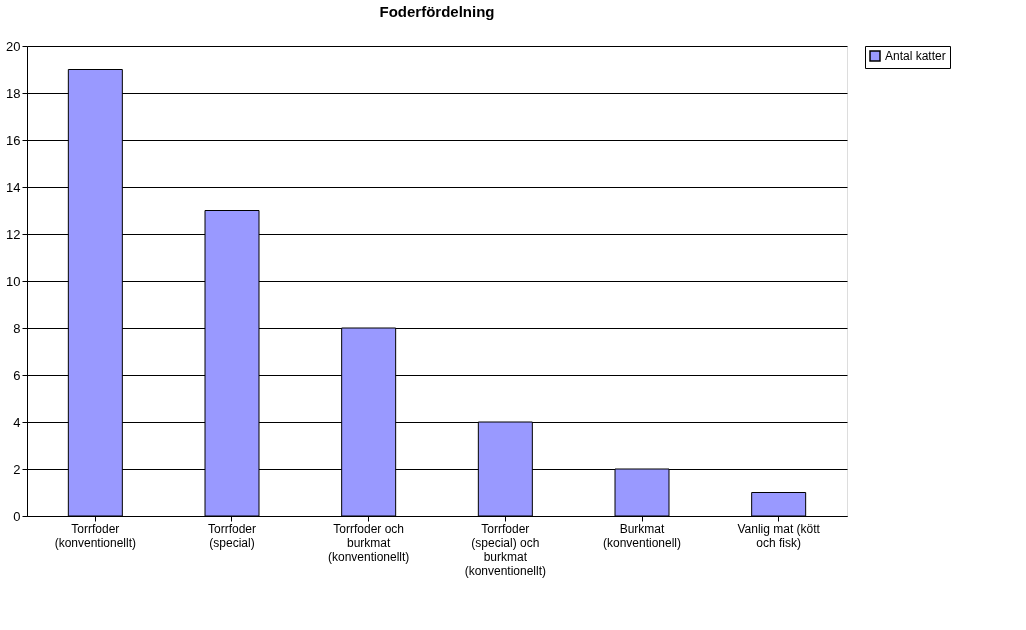 The image size is (1026, 630). What do you see at coordinates (232, 535) in the screenshot?
I see `x-tick-label: Torrfoder (special)` at bounding box center [232, 535].